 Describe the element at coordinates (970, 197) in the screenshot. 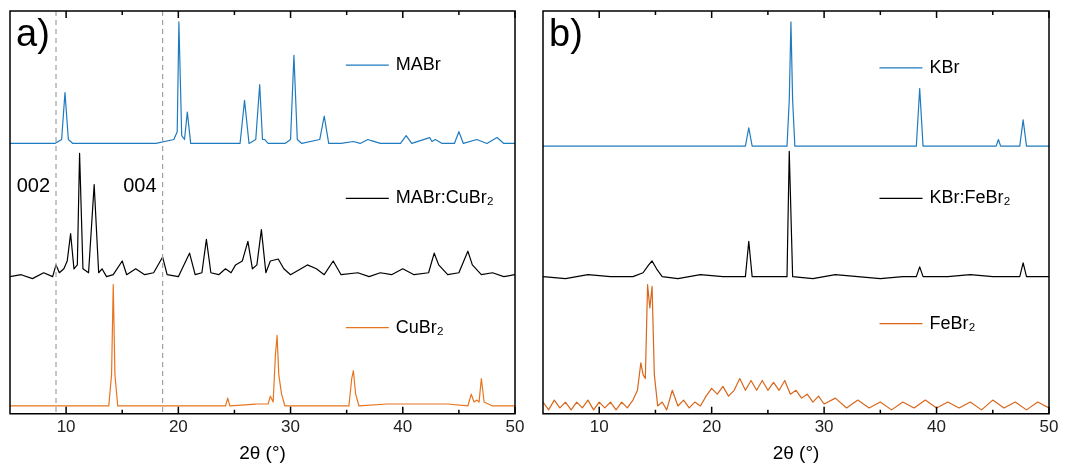

I see `legend-label: KBr:FeBr₂` at that location.